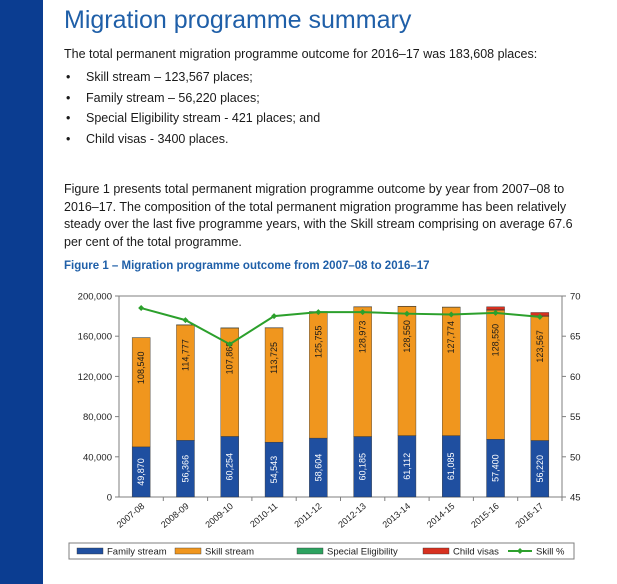 Image resolution: width=617 pixels, height=584 pixels. I want to click on data-label-skill: 128,973, so click(363, 337).